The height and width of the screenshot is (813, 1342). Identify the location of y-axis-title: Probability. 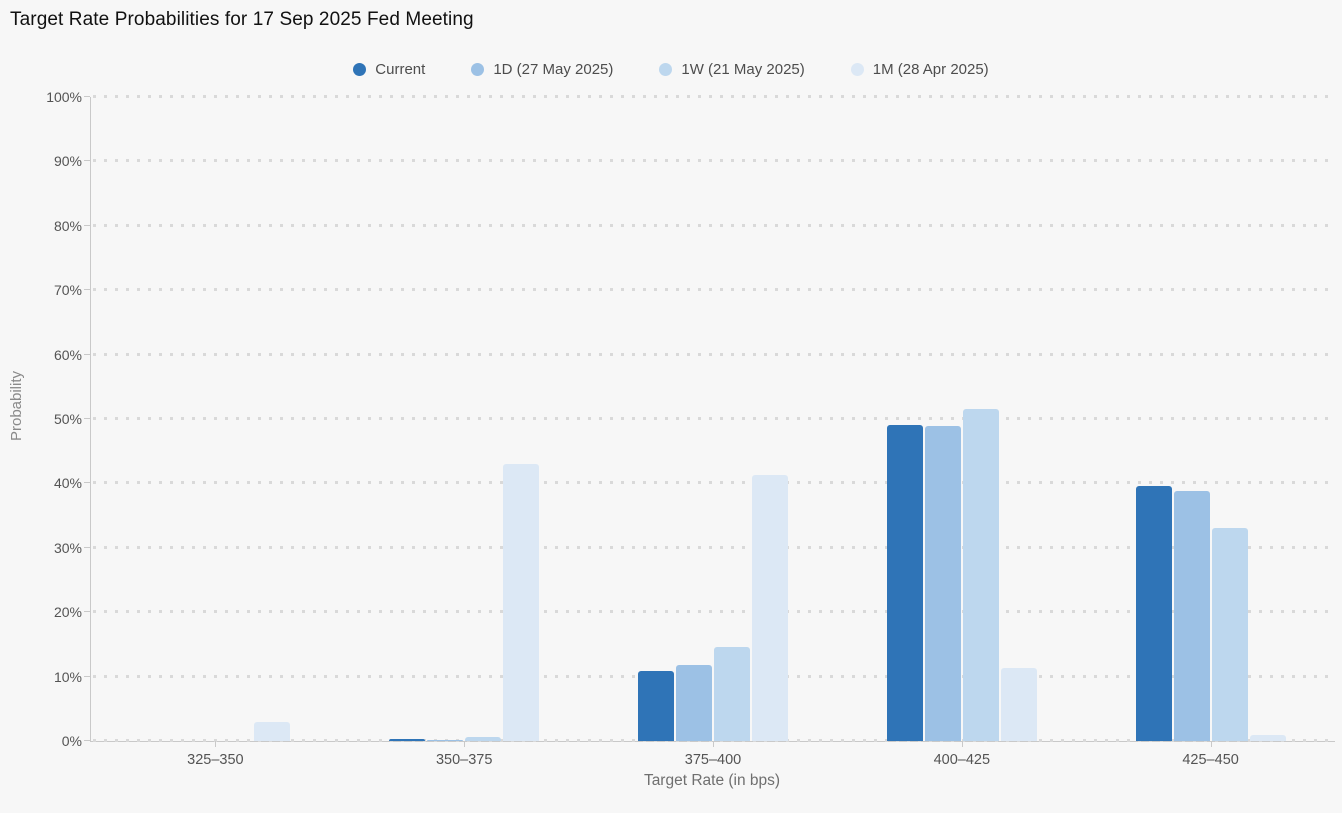
(16, 406).